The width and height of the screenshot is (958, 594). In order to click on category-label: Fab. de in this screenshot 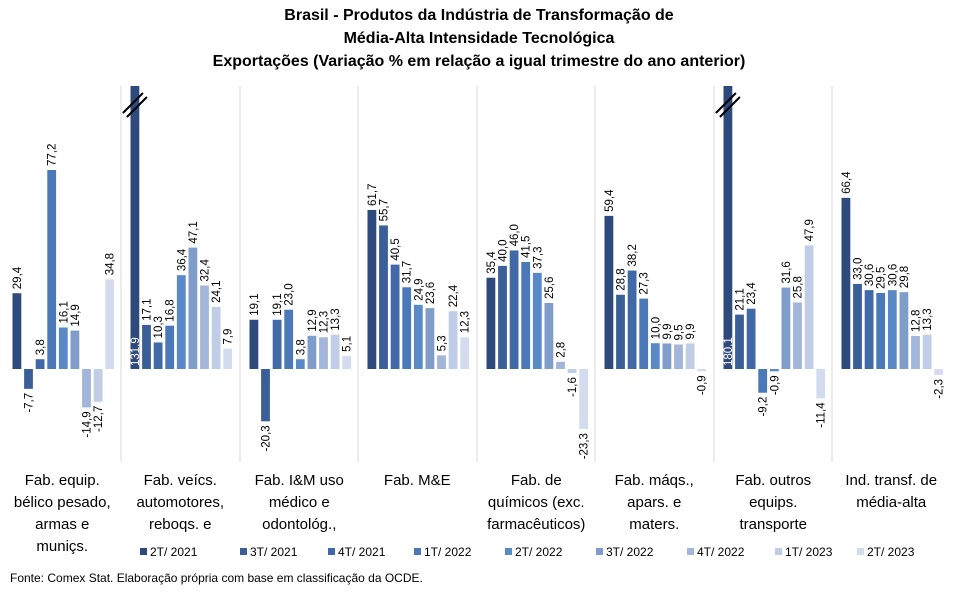, I will do `click(536, 480)`.